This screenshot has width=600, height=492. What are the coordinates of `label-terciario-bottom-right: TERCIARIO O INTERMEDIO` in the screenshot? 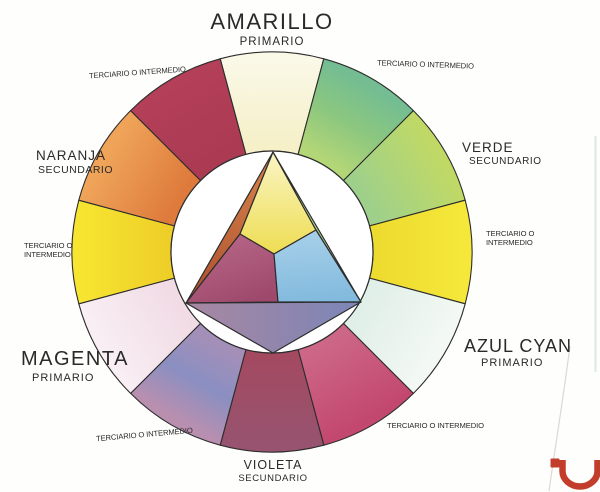 It's located at (435, 425).